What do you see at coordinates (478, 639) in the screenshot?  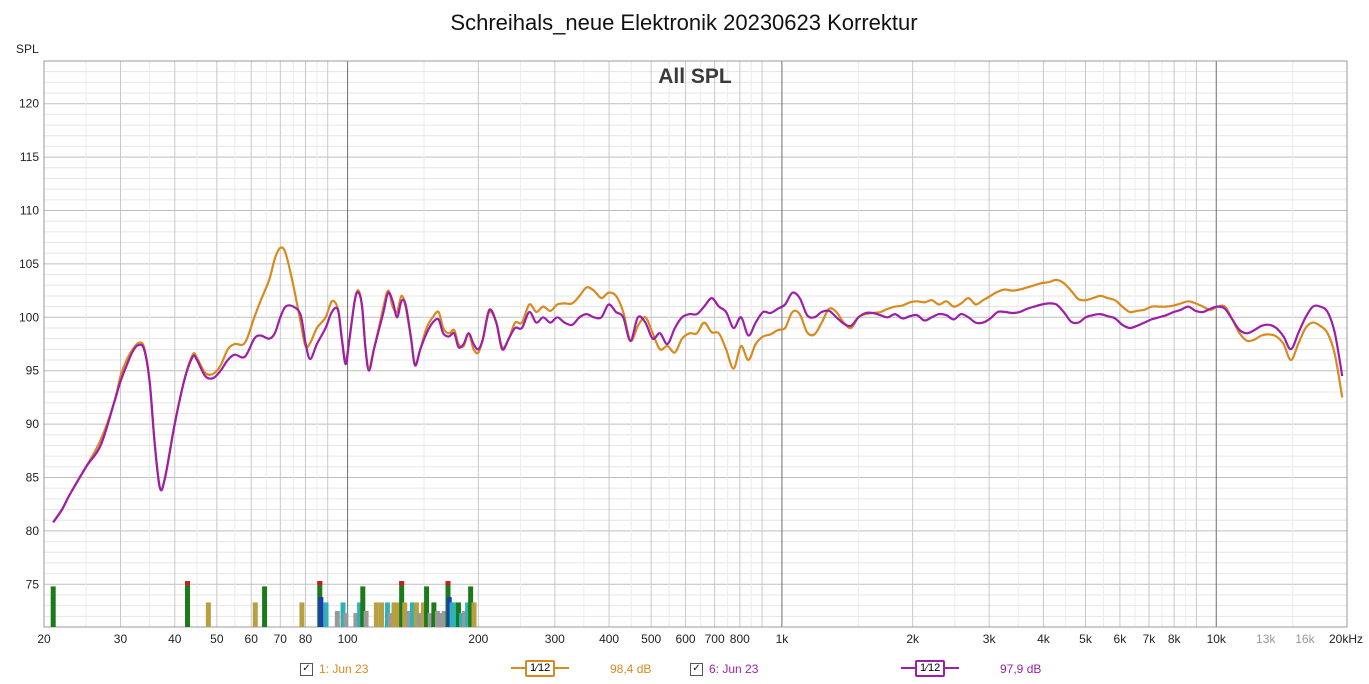 I see `x-tick-label: 200` at bounding box center [478, 639].